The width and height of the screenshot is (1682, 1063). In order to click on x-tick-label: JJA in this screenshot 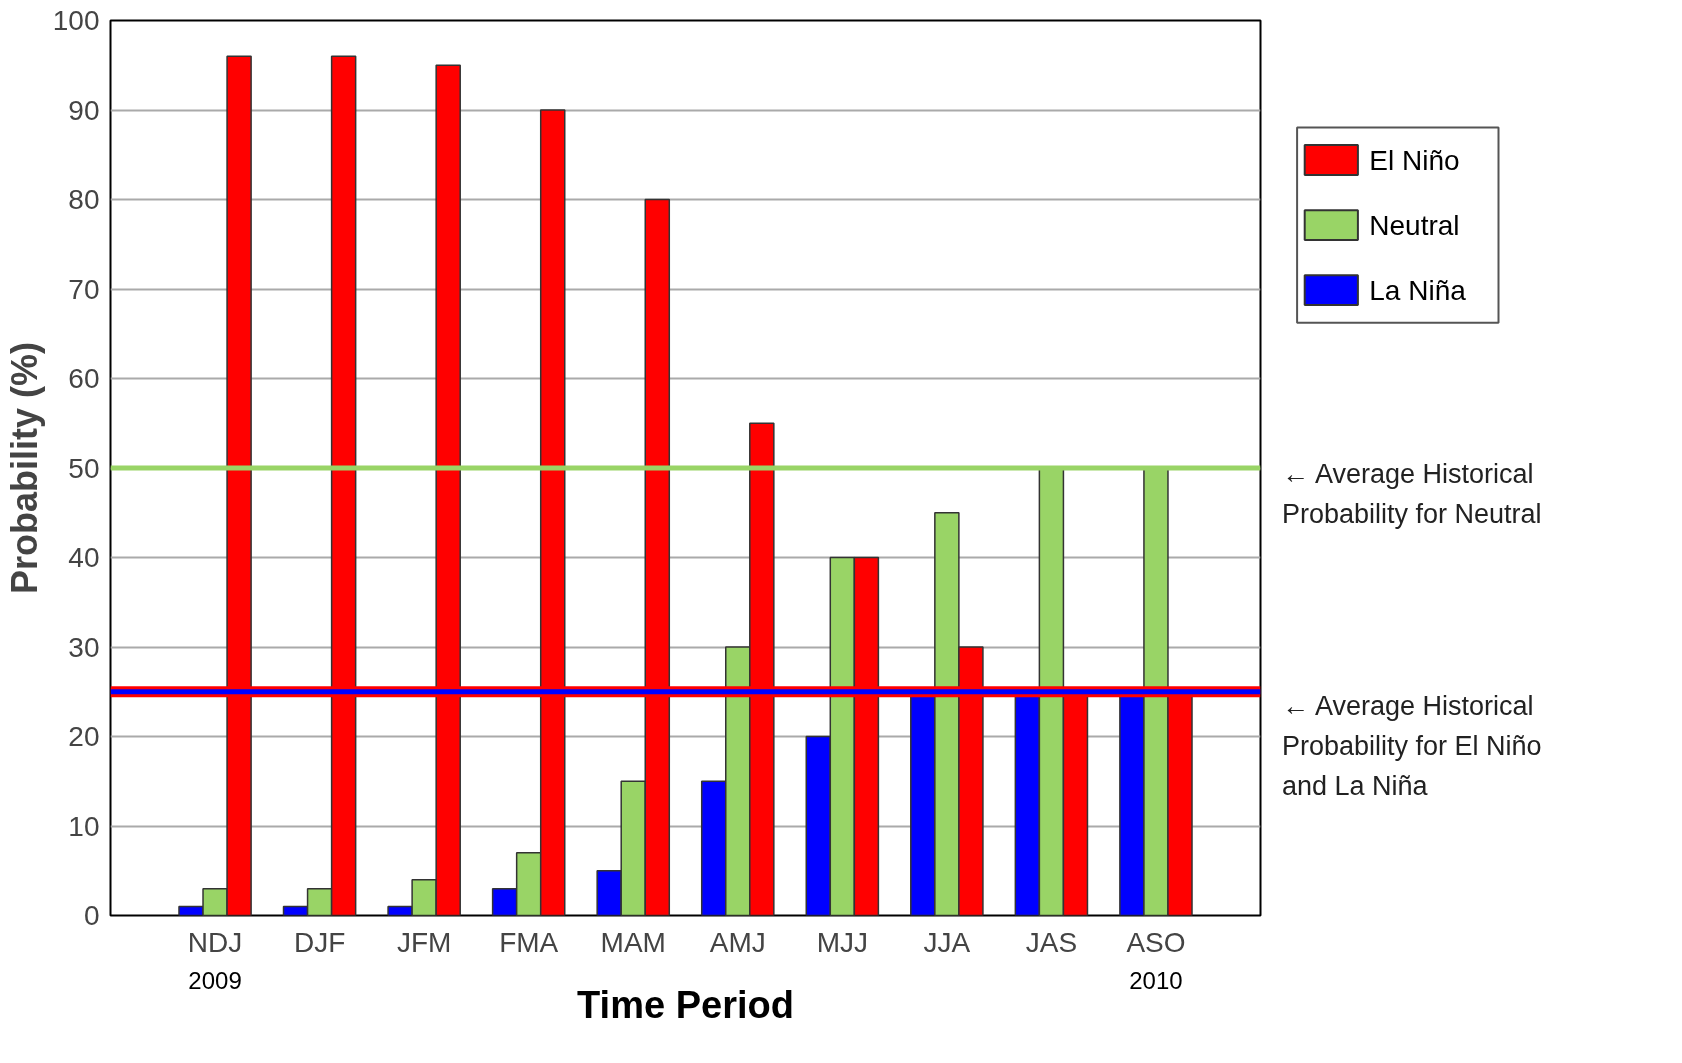, I will do `click(947, 942)`.